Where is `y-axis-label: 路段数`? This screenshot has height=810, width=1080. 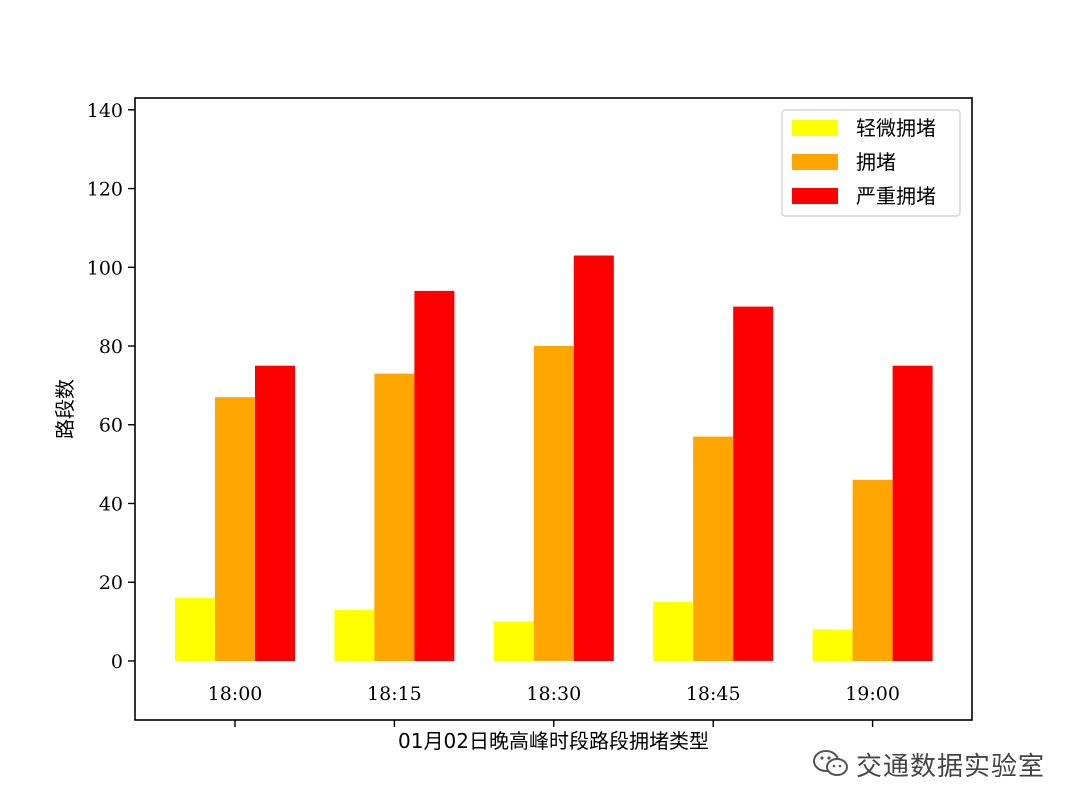
y-axis-label: 路段数 is located at coordinates (65, 409).